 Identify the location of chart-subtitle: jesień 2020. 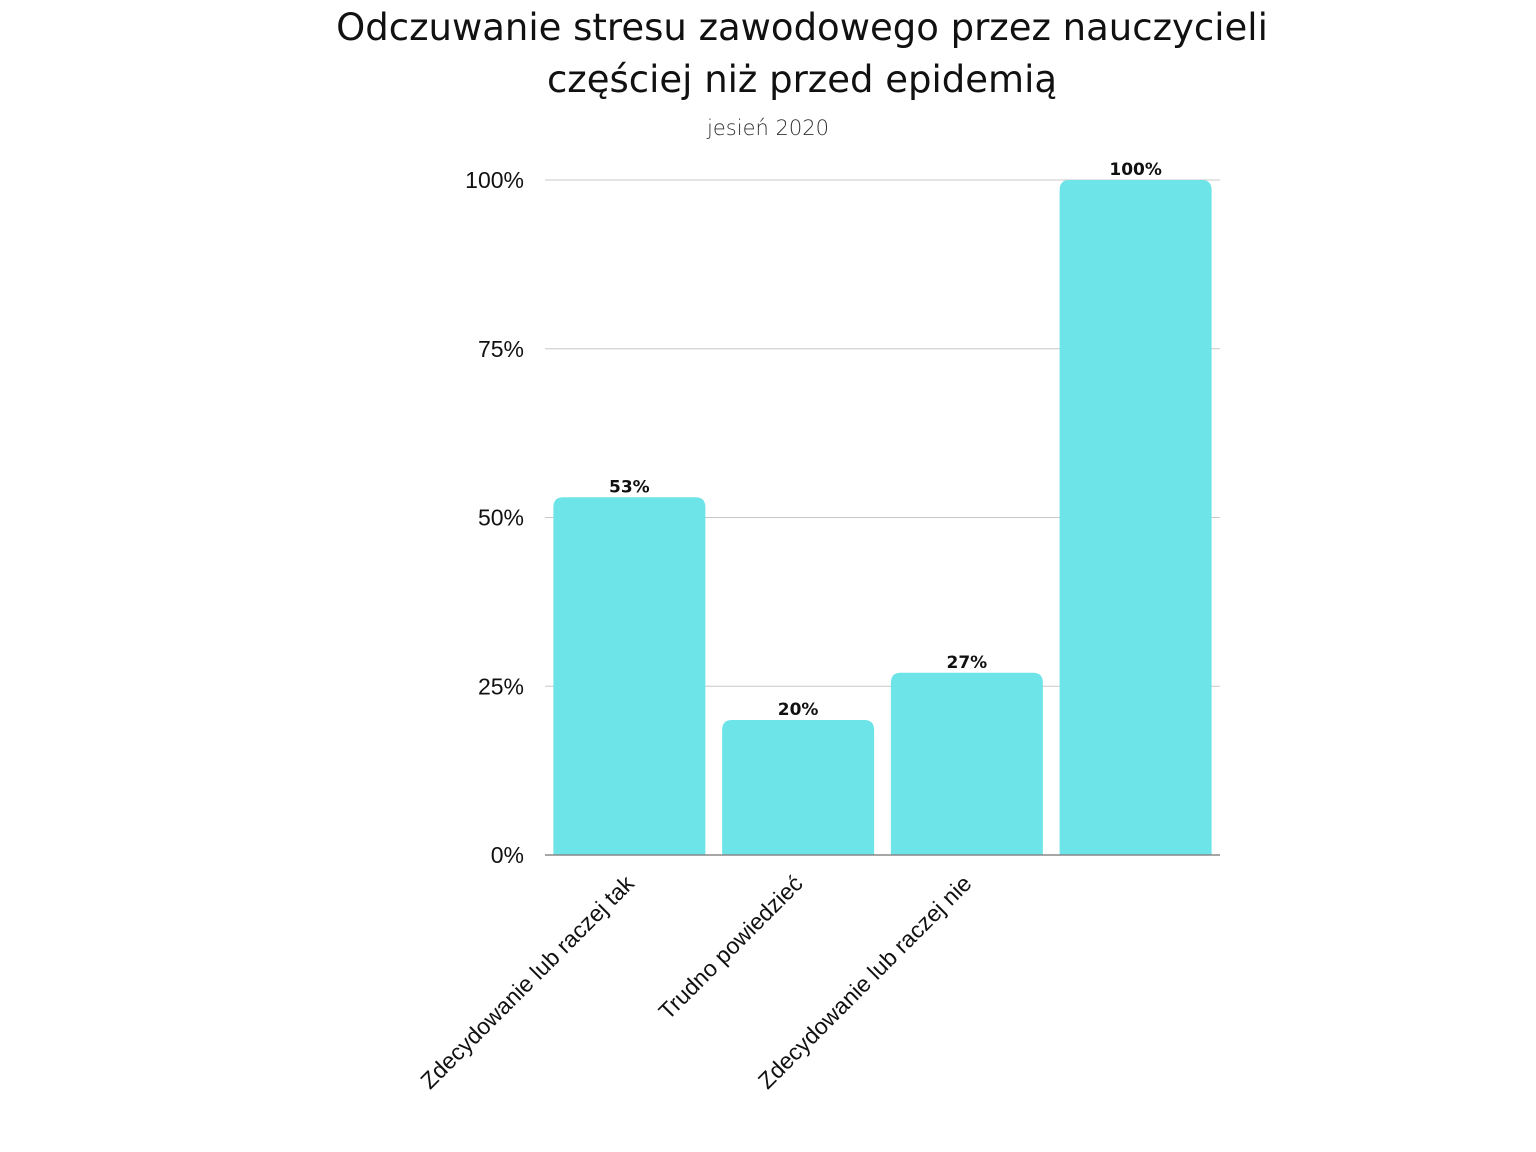
(768, 128).